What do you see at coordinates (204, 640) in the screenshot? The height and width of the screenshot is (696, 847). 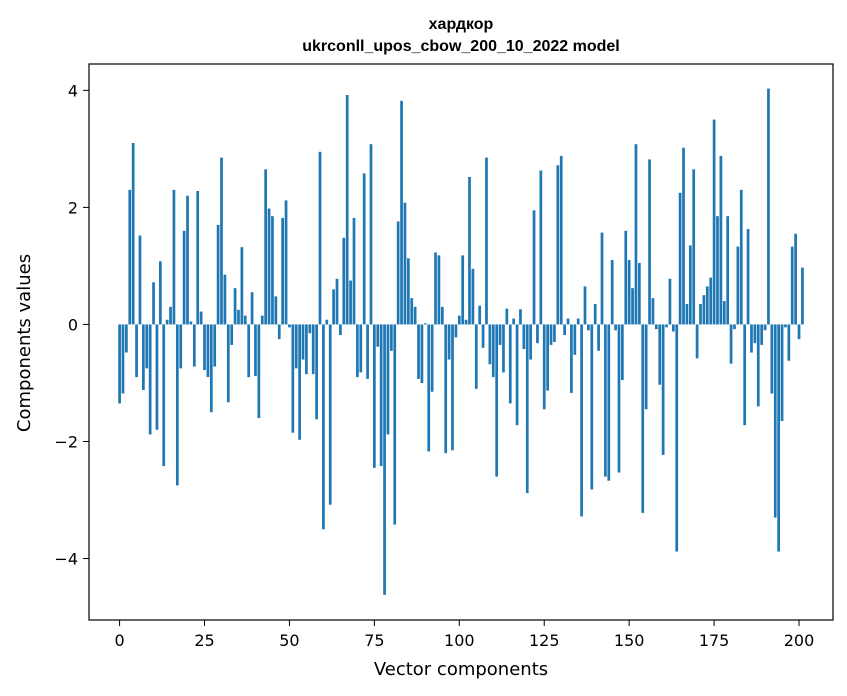 I see `x-tick-label: 25` at bounding box center [204, 640].